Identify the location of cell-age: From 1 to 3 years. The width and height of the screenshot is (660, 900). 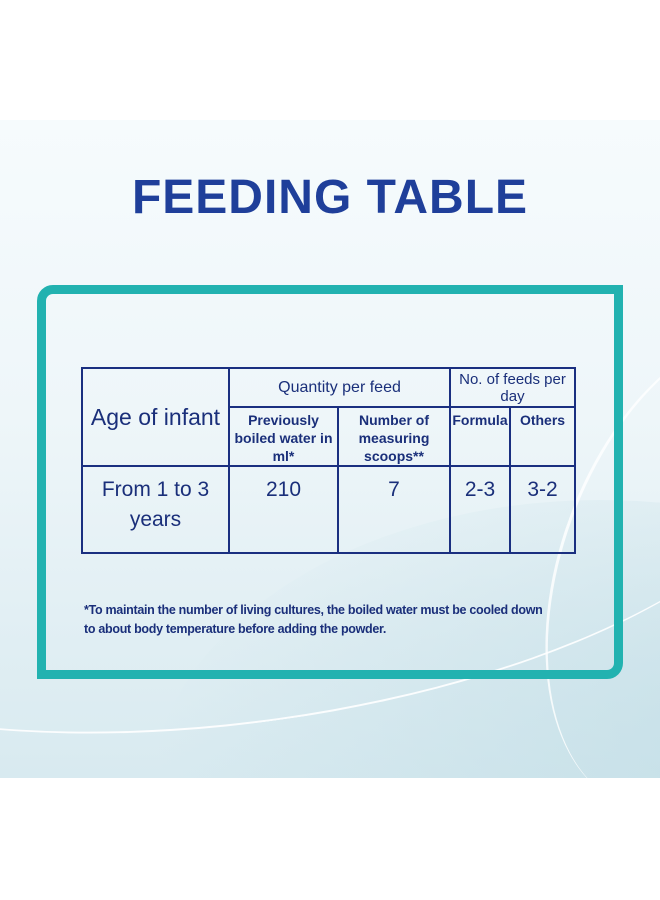
(155, 509).